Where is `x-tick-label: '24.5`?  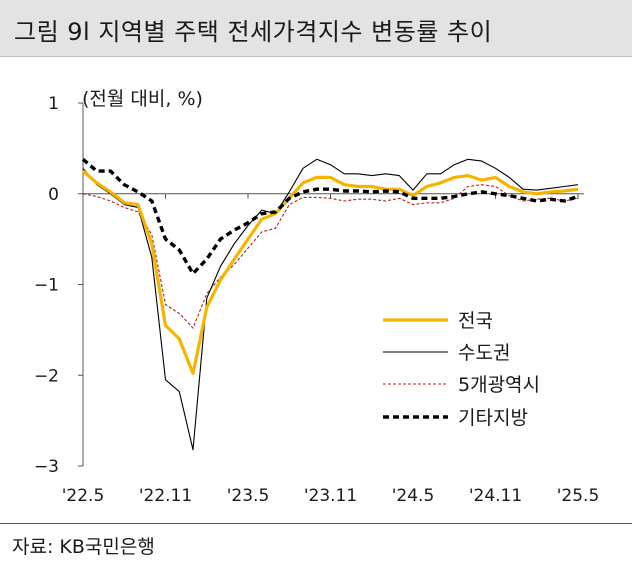
x-tick-label: '24.5 is located at coordinates (413, 496).